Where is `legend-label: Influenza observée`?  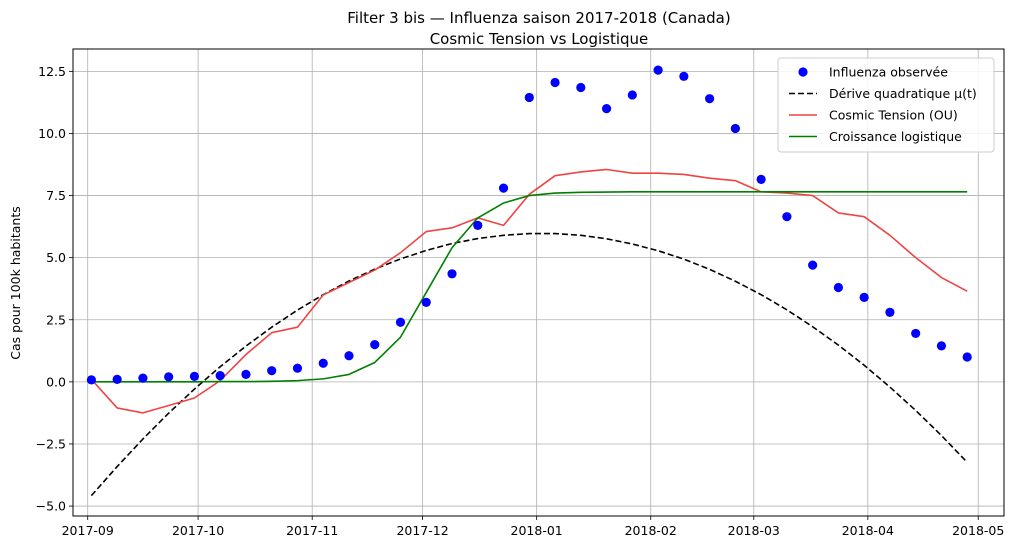 legend-label: Influenza observée is located at coordinates (888, 72).